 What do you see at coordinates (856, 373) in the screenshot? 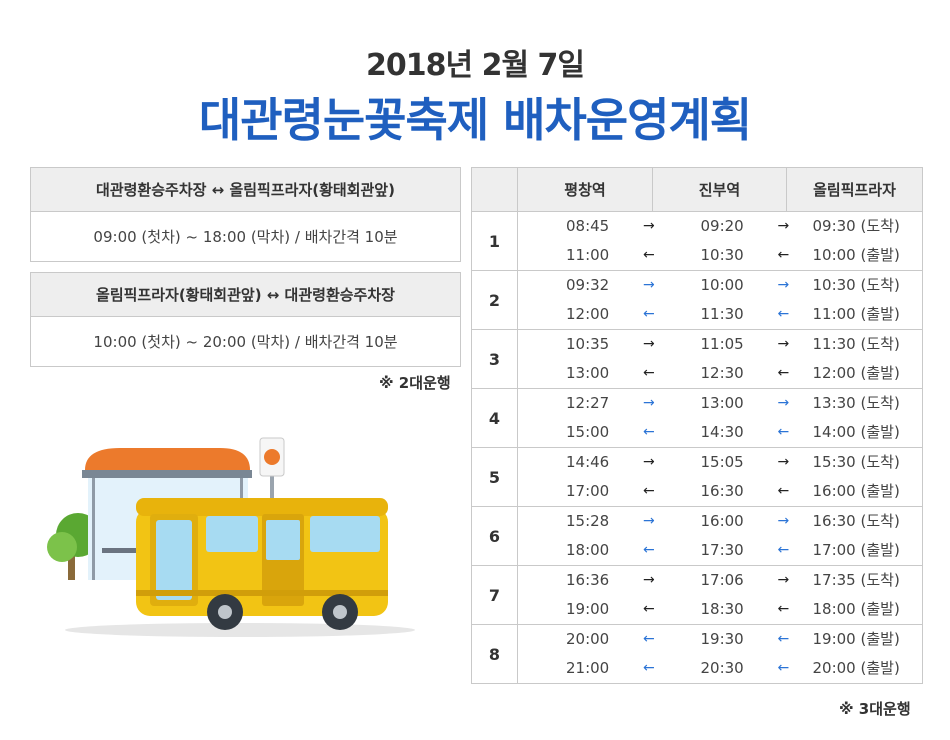
I see `time-olympic-plaza: 12:00 (출발)` at bounding box center [856, 373].